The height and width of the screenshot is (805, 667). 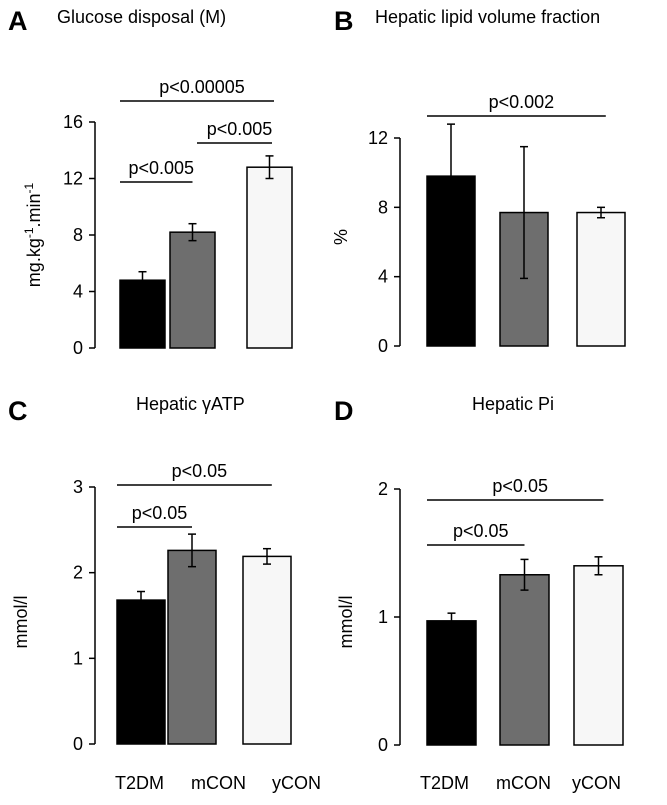 What do you see at coordinates (202, 87) in the screenshot?
I see `significance-label: p<0.00005` at bounding box center [202, 87].